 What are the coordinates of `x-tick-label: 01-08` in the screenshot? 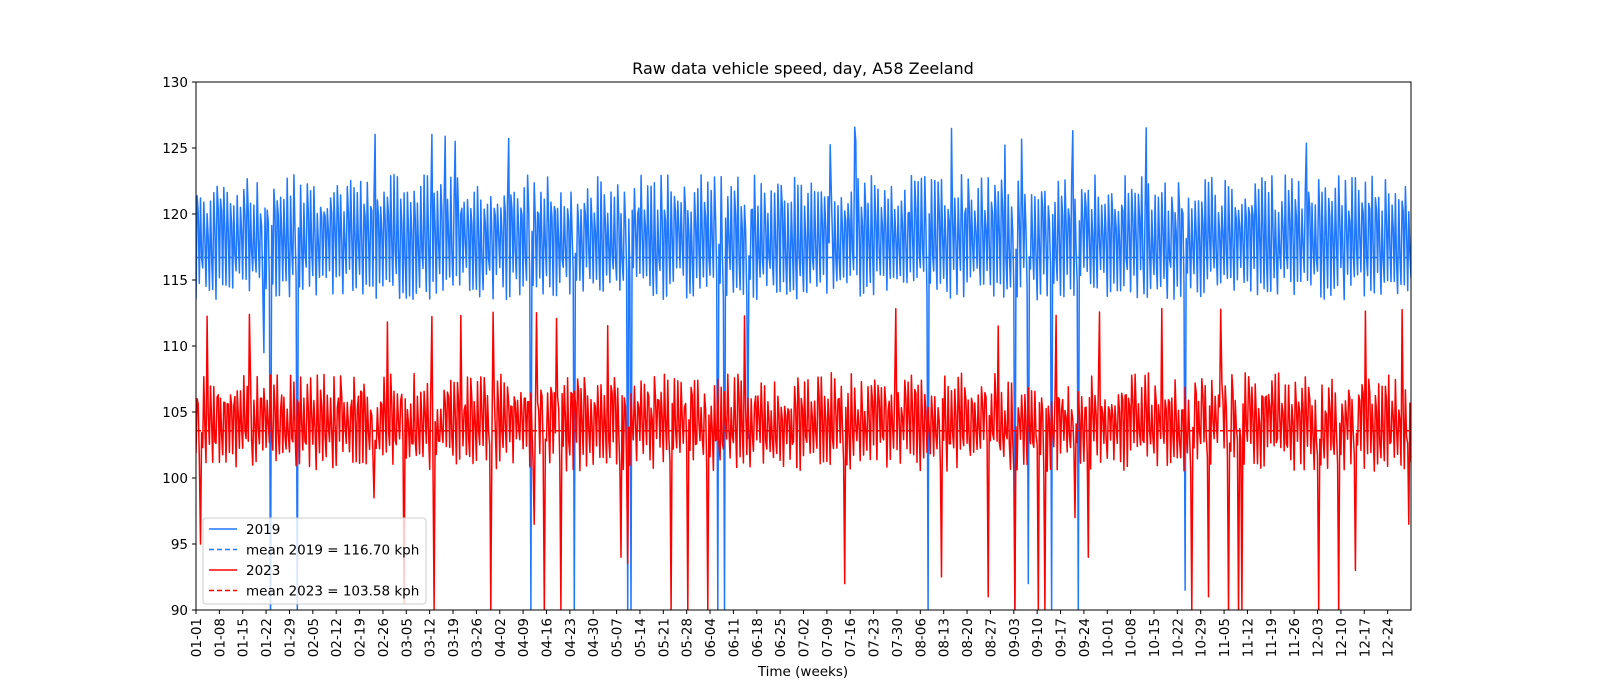 It's located at (220, 637).